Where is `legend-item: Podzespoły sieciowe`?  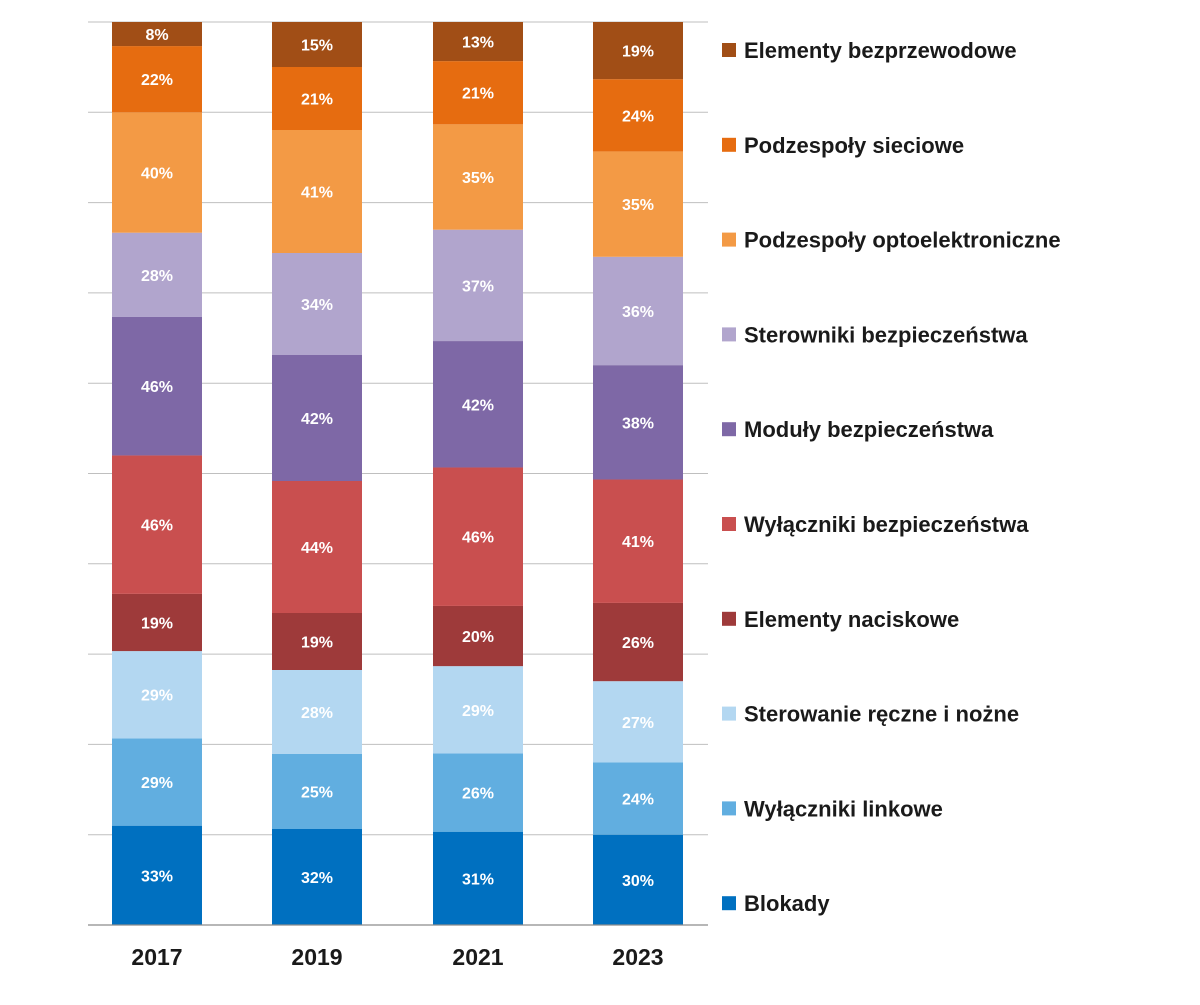
legend-item: Podzespoły sieciowe is located at coordinates (843, 145).